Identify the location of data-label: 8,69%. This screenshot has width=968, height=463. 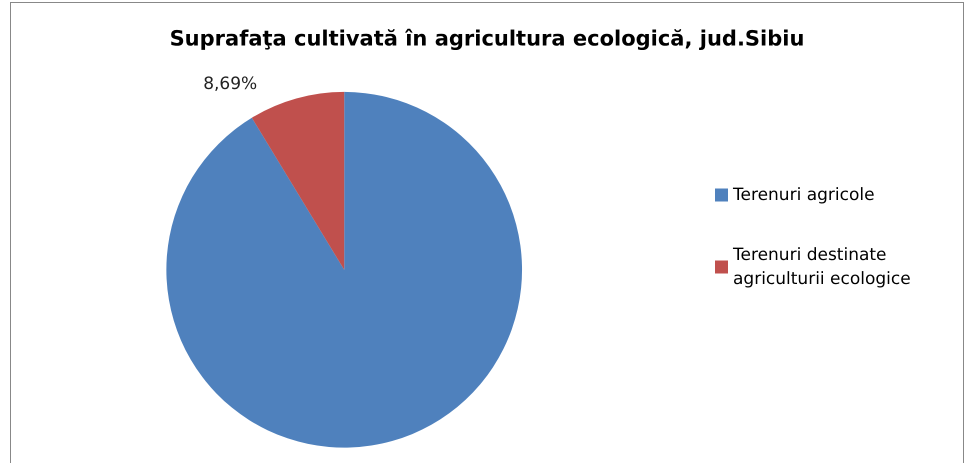
(230, 84).